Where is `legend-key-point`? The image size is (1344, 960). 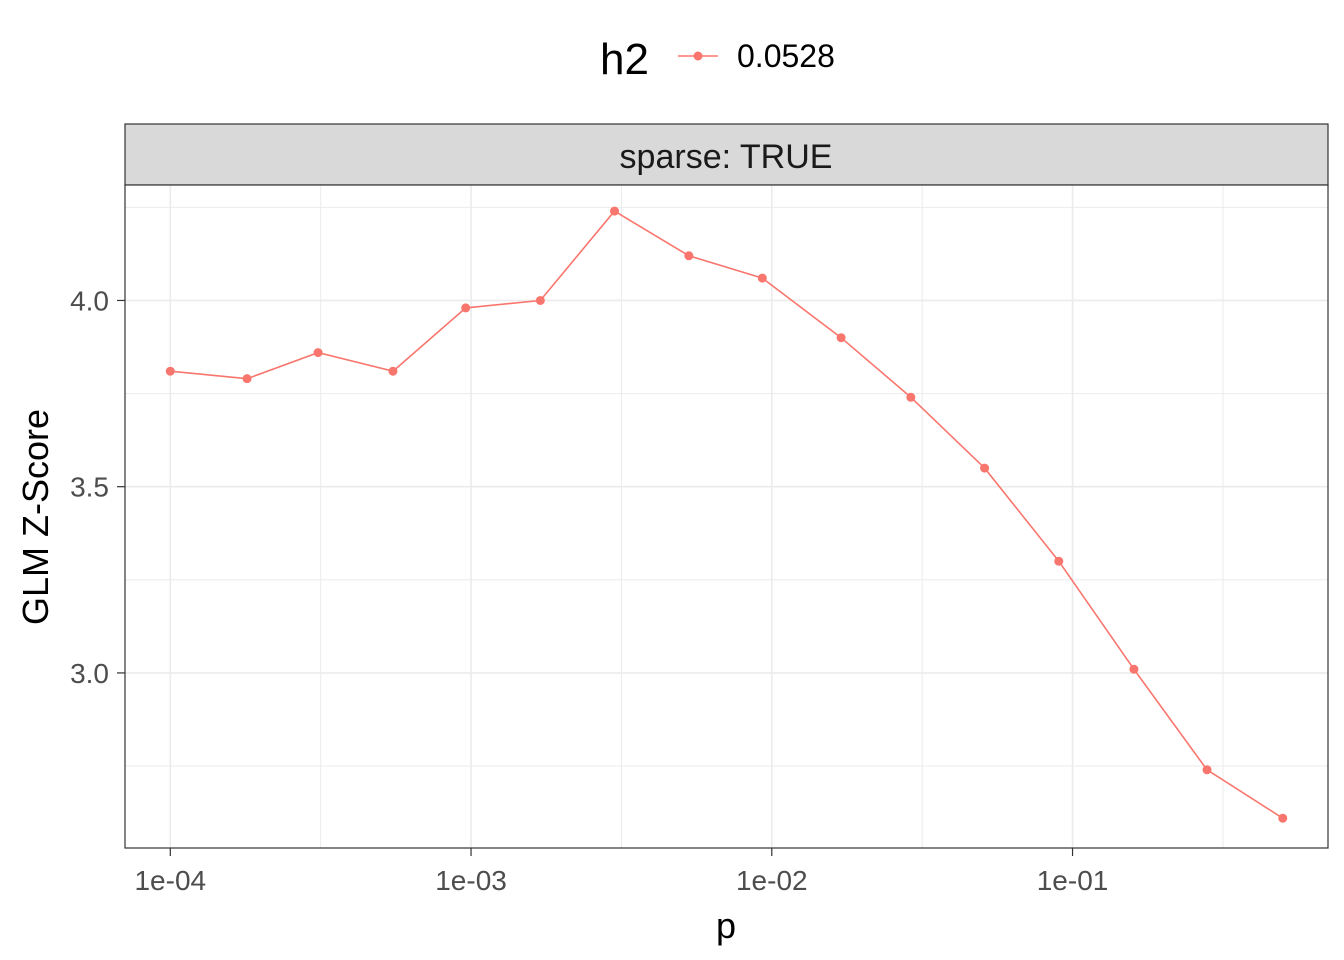
legend-key-point is located at coordinates (698, 56).